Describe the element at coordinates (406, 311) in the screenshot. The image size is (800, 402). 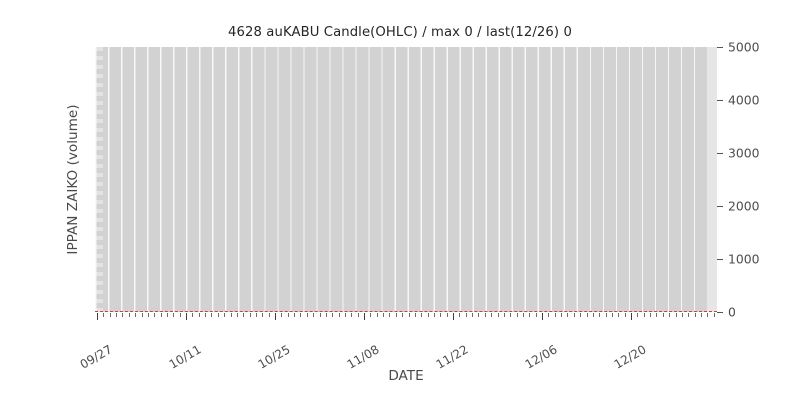
I see `series-ippan-zaiko-volume` at that location.